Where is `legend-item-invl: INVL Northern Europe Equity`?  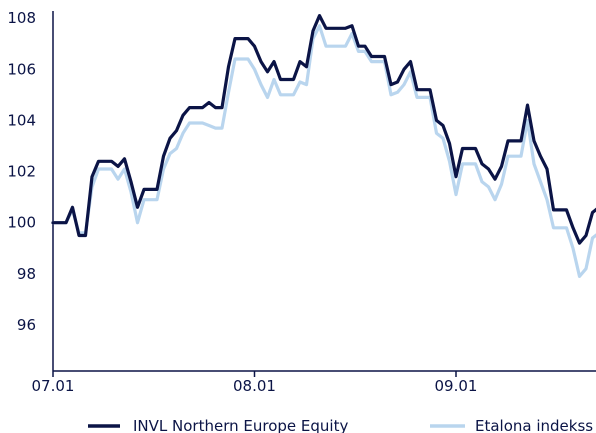 legend-item-invl: INVL Northern Europe Equity is located at coordinates (218, 425).